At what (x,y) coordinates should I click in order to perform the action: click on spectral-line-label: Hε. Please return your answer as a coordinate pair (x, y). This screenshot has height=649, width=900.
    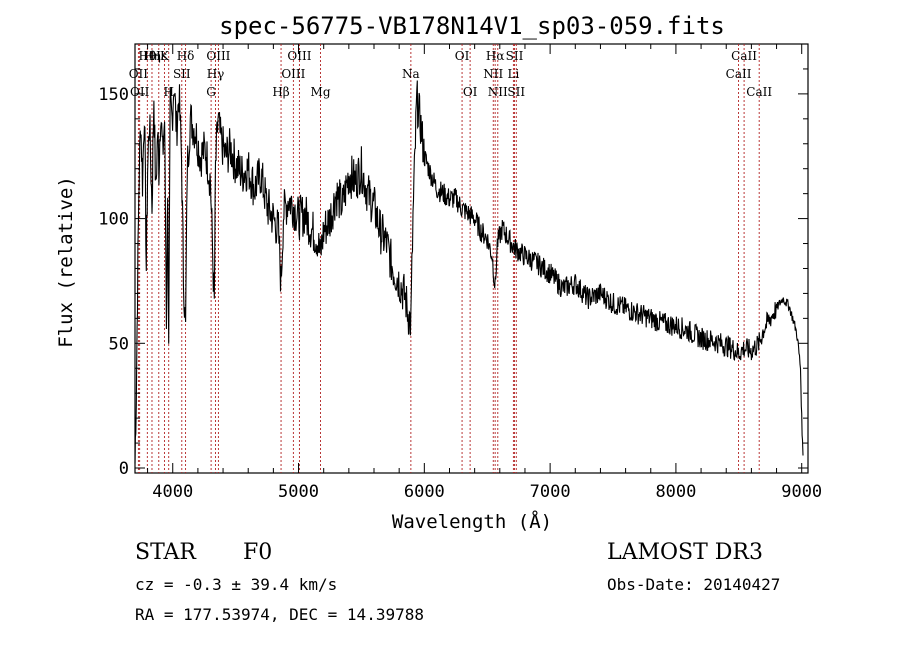
    Looking at the image, I should click on (158, 56).